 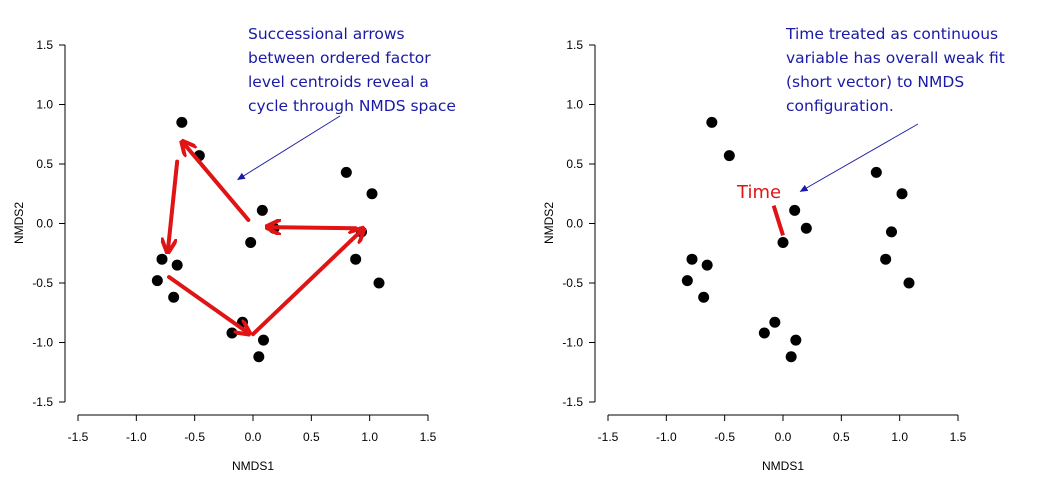 I want to click on annotation-line-3: (short vector) to NMDS, so click(x=875, y=82).